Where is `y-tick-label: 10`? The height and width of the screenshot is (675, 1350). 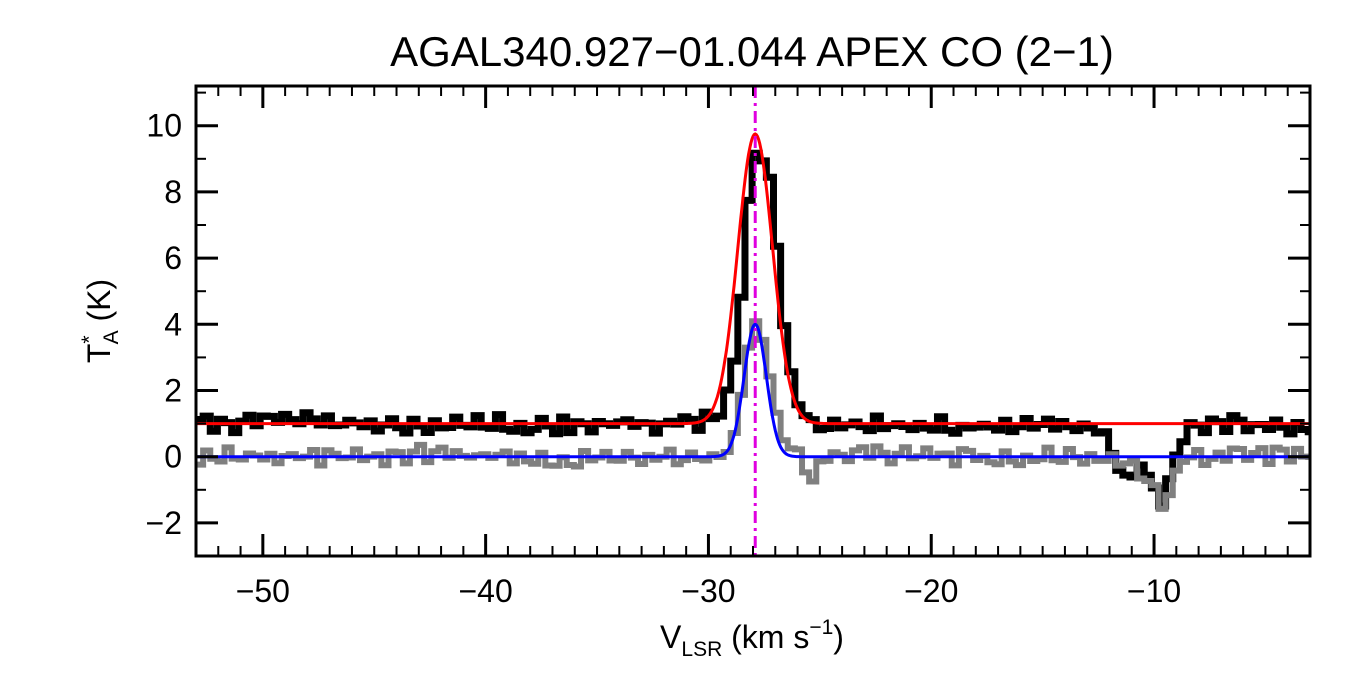
y-tick-label: 10 is located at coordinates (164, 126).